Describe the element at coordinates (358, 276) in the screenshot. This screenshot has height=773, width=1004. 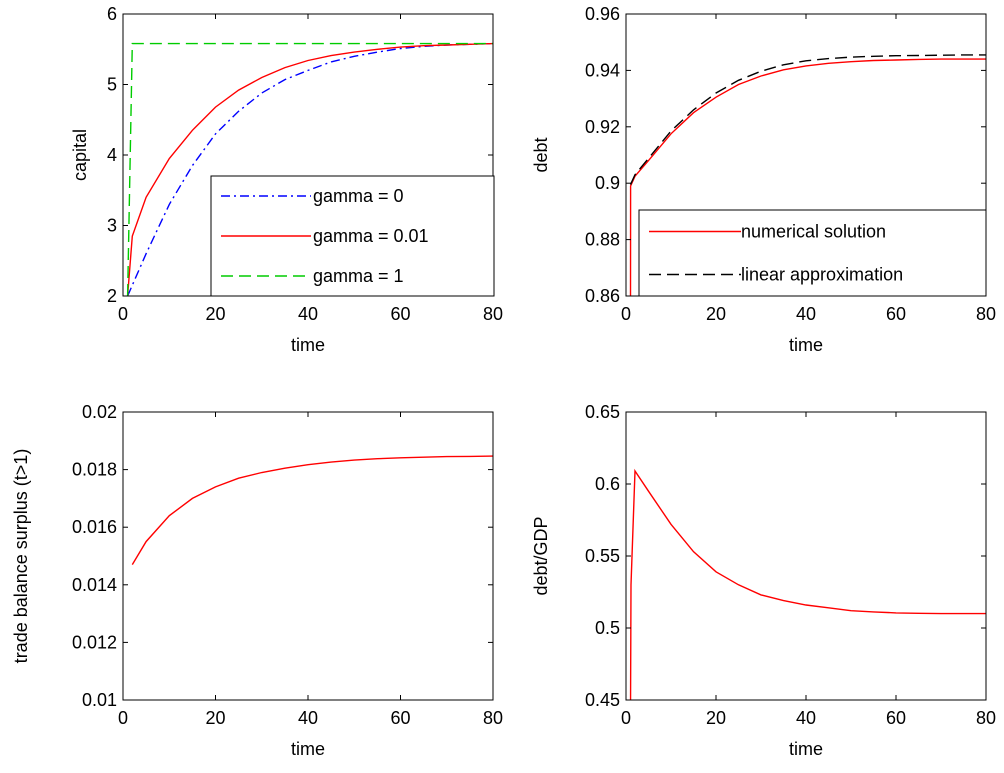
I see `legend-entry: gamma = 1` at that location.